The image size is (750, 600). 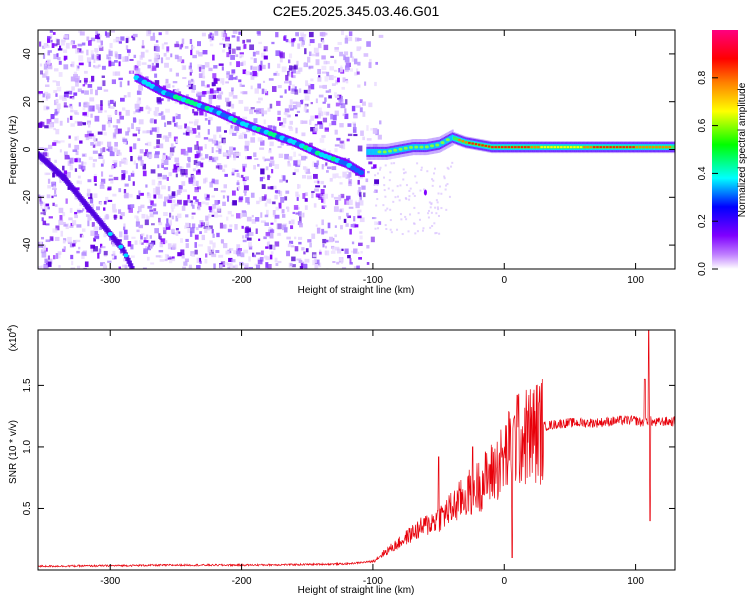 What do you see at coordinates (416, 147) in the screenshot?
I see `band-peak` at bounding box center [416, 147].